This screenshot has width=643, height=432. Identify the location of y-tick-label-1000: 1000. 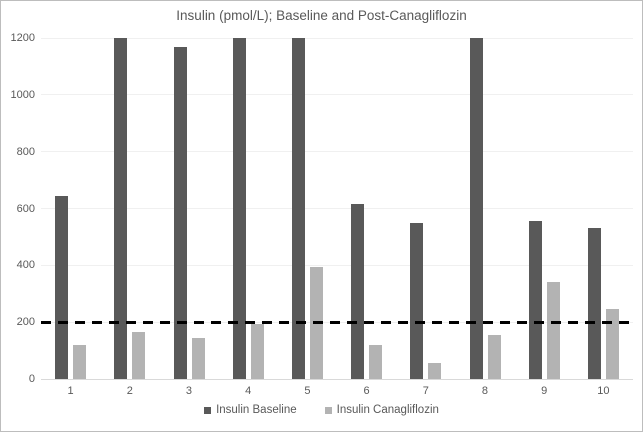
(22, 94).